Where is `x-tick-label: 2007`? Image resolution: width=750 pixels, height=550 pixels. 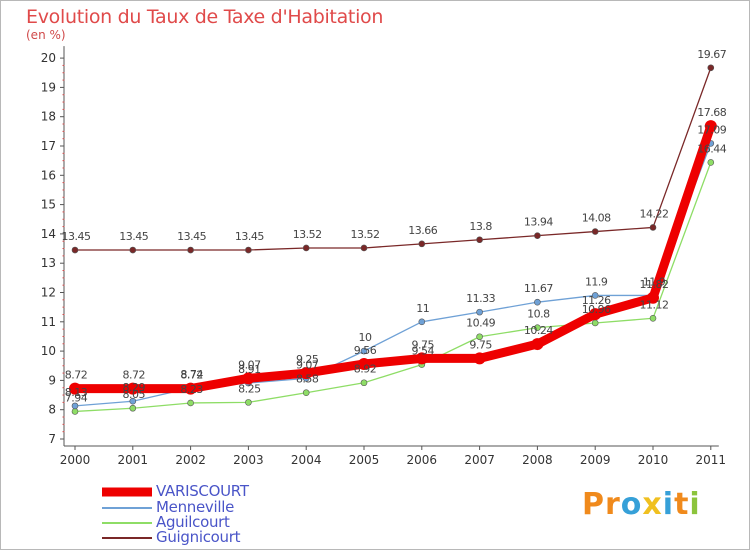 x-tick-label: 2007 is located at coordinates (479, 460).